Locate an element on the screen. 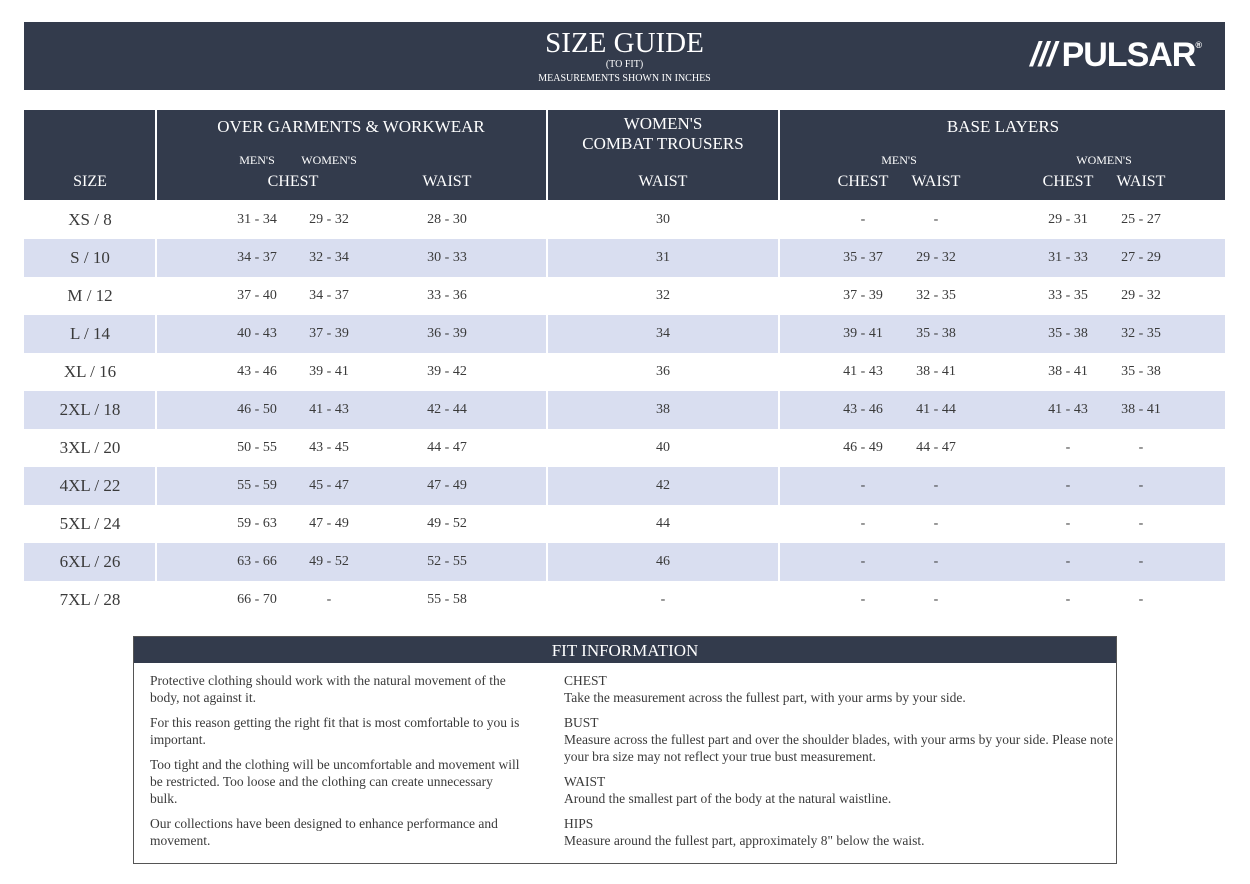 Image resolution: width=1250 pixels, height=884 pixels. cell-bl-mens-waist: 41 - 44 is located at coordinates (936, 409).